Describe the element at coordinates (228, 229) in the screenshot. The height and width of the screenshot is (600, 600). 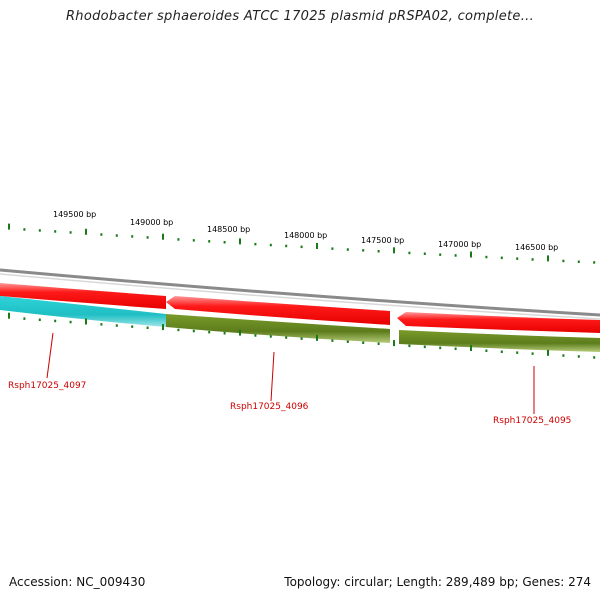
I see `scale-label-148500: 148500 bp` at that location.